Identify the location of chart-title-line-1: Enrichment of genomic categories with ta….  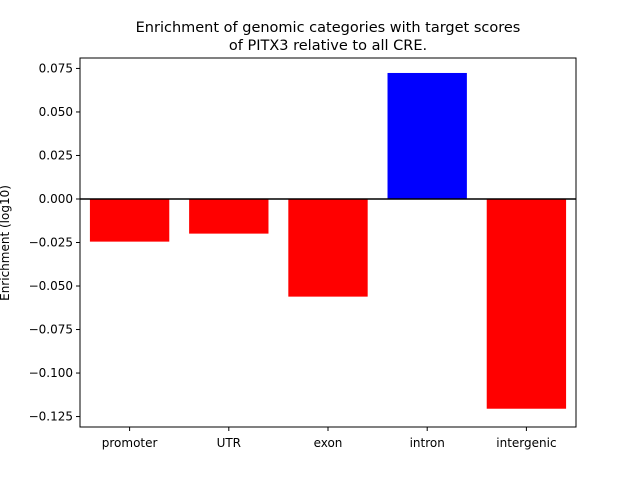
(328, 28).